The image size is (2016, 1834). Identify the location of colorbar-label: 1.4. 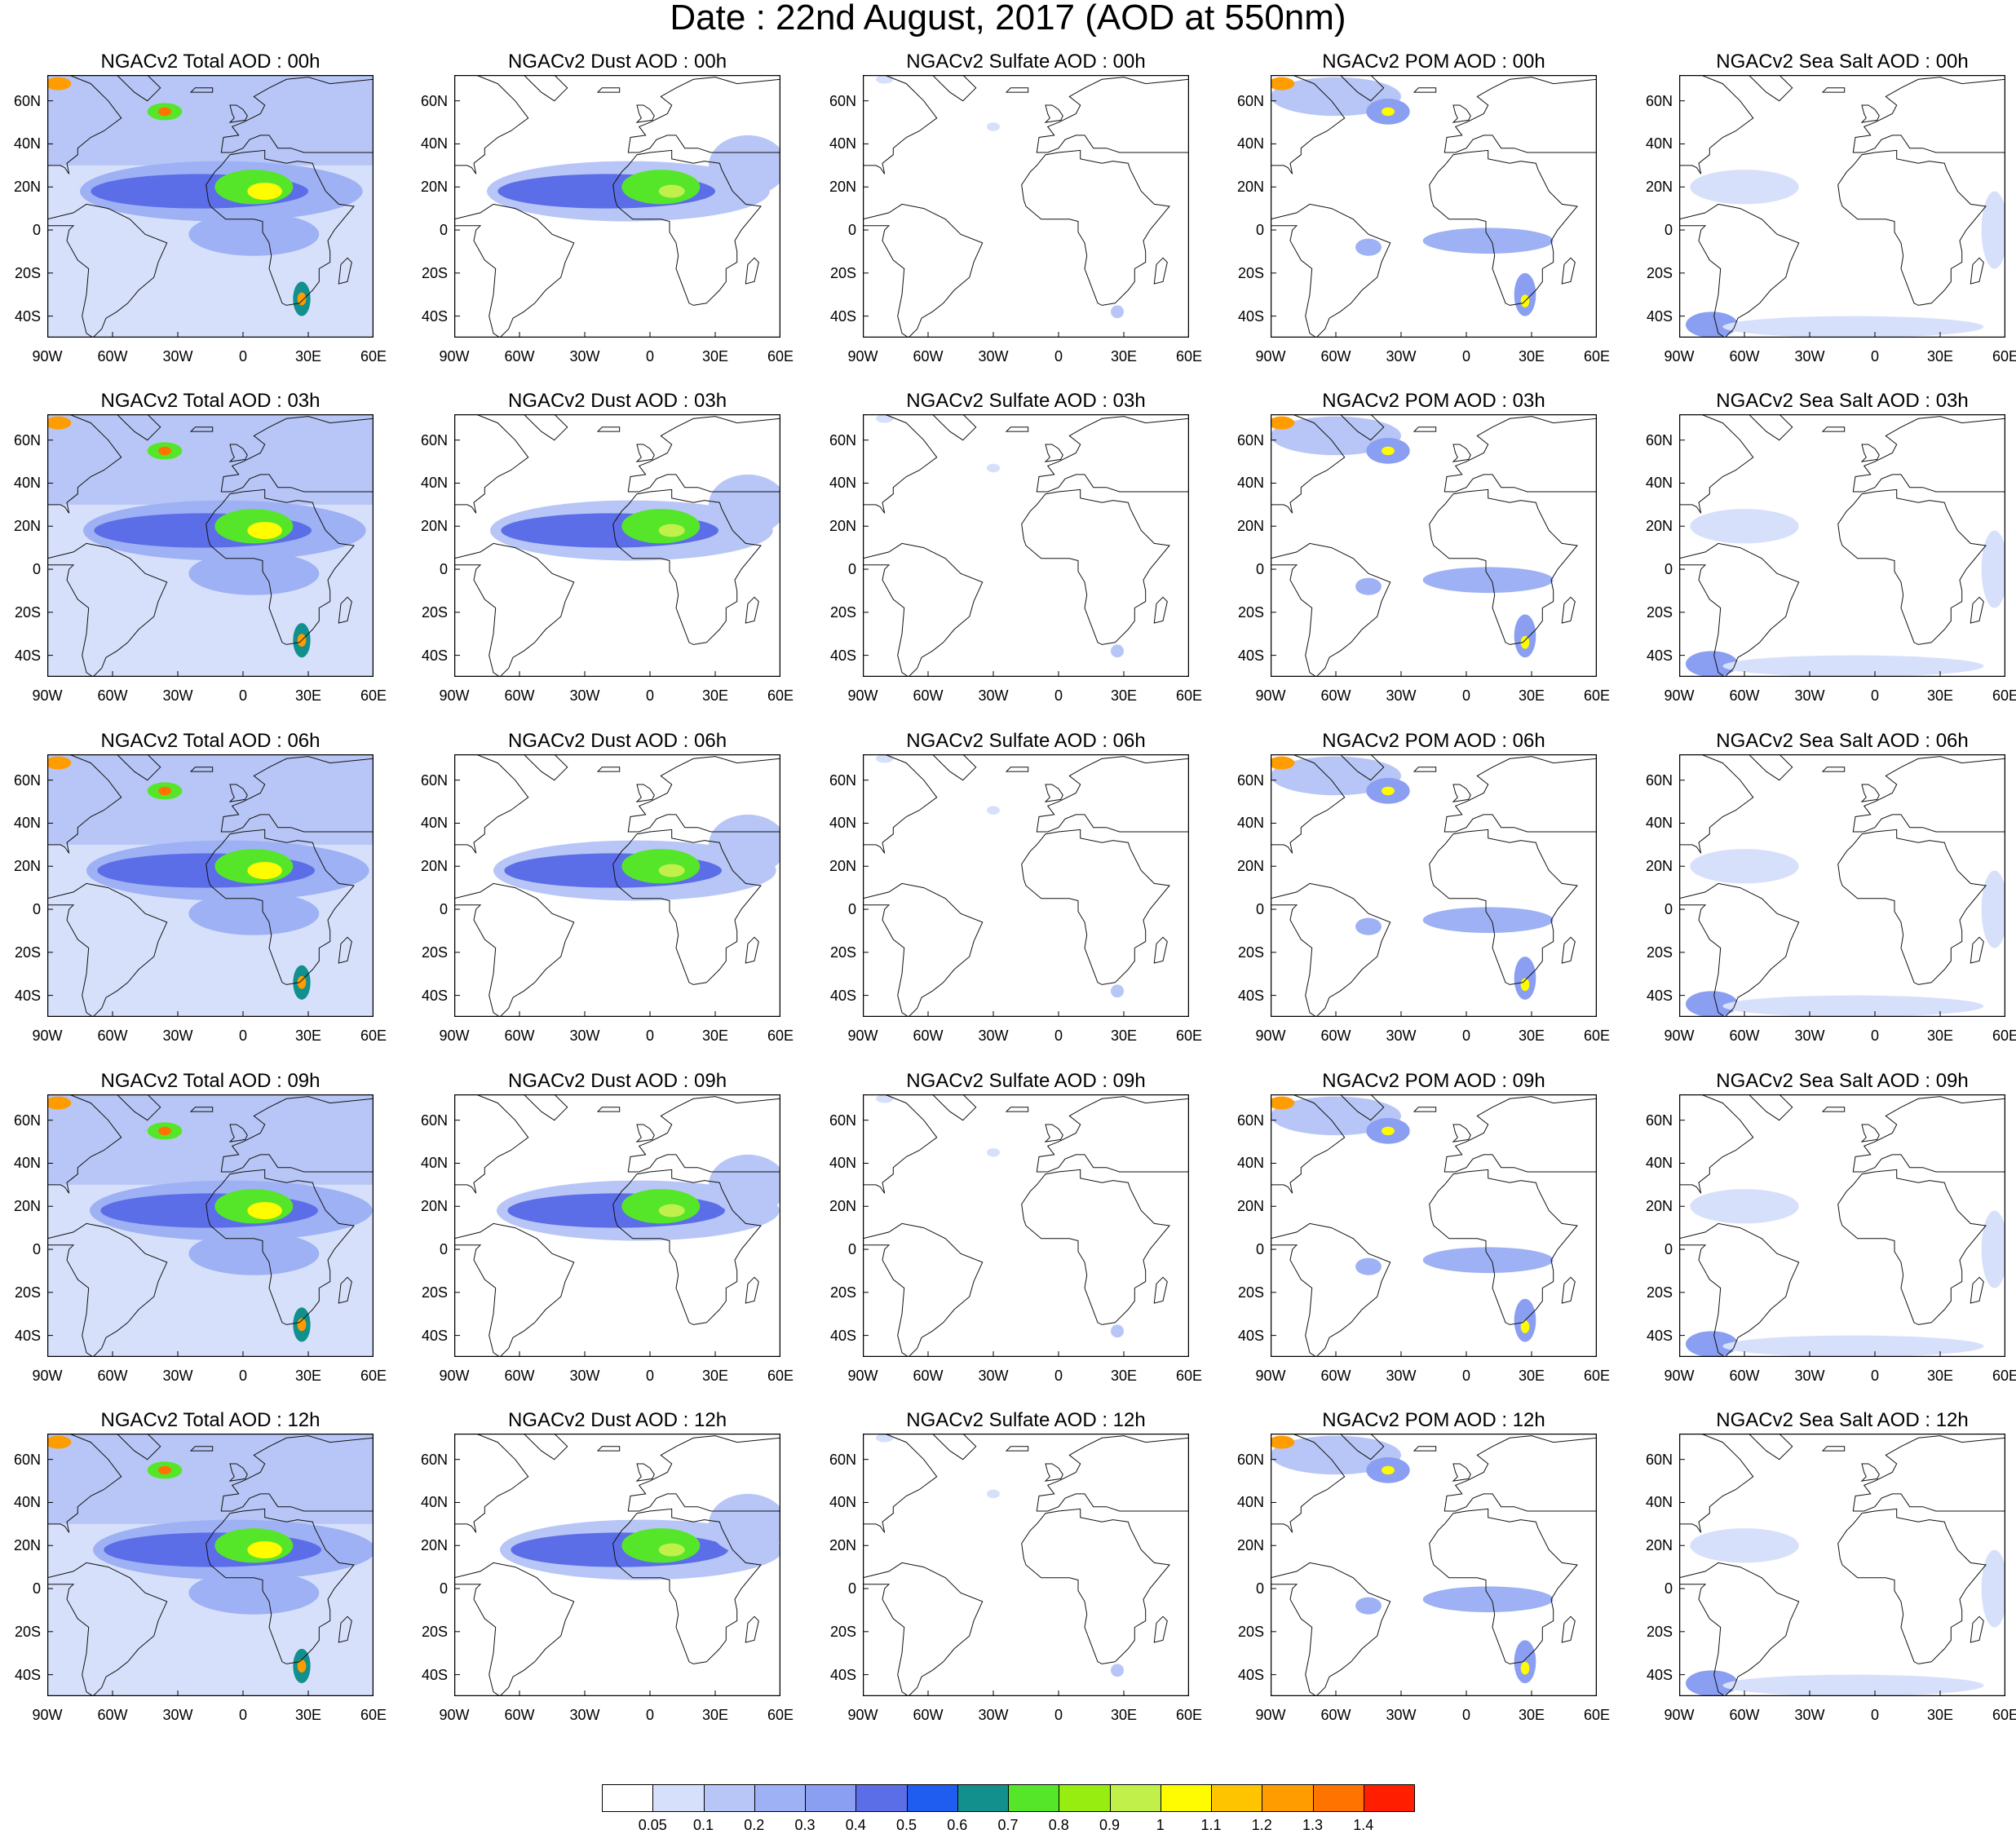
(1363, 1825).